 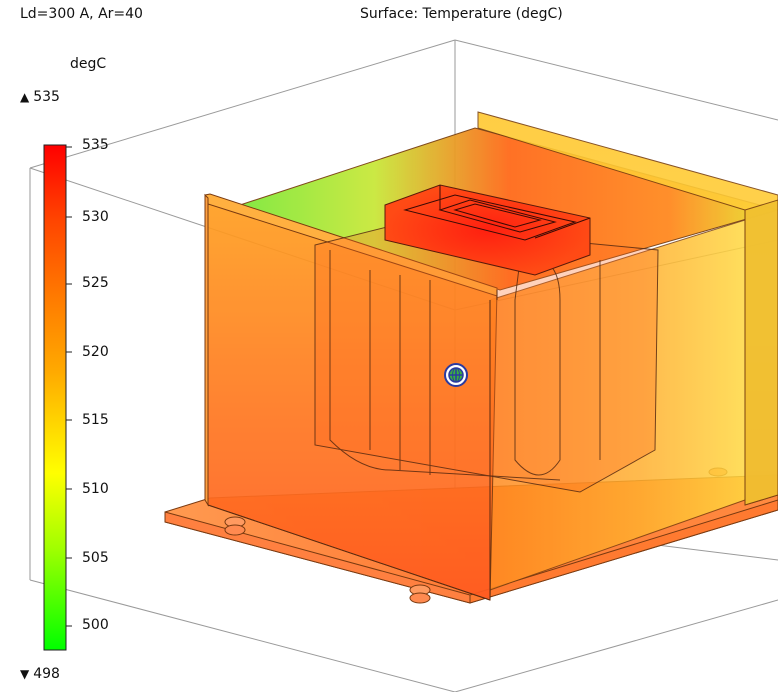 What do you see at coordinates (25, 674) in the screenshot?
I see `down-triangle-icon: ▼` at bounding box center [25, 674].